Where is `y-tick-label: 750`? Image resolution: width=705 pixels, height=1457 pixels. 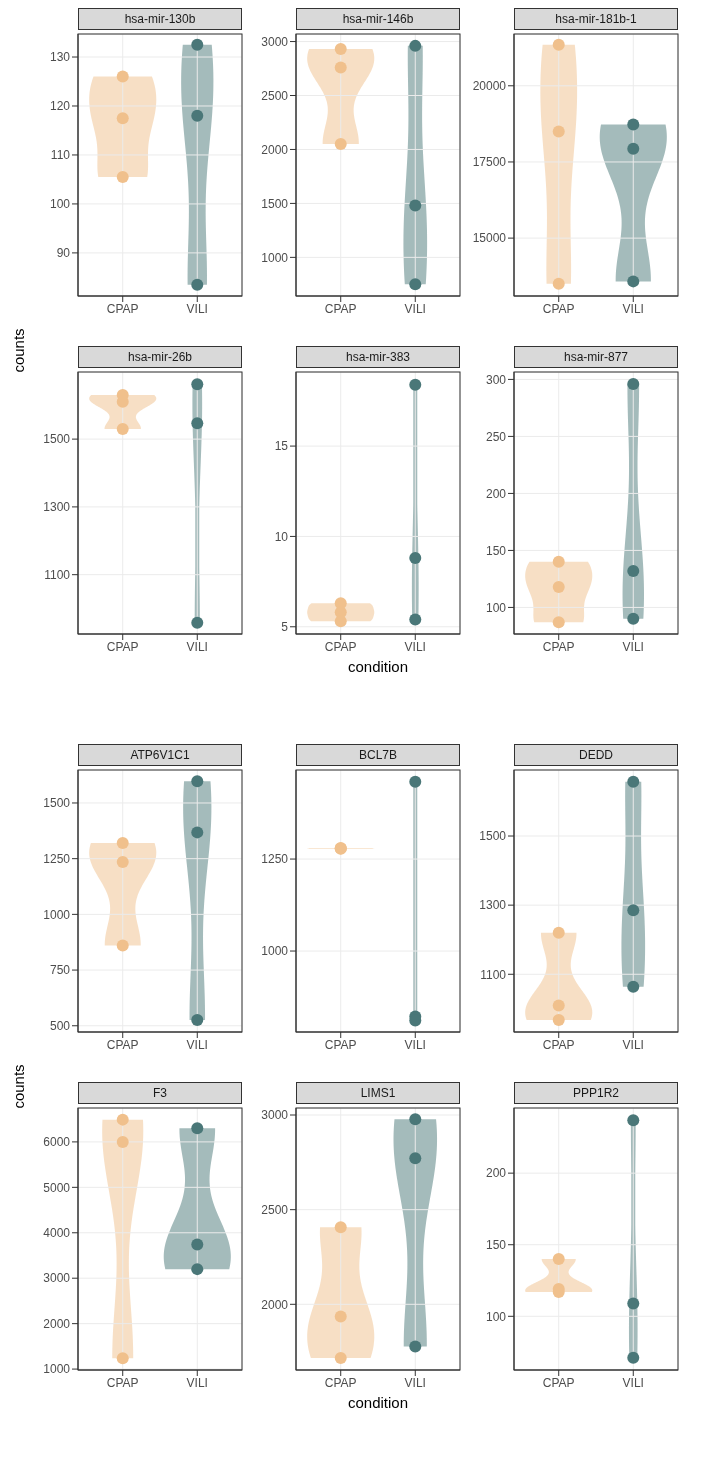
y-tick-label: 750 is located at coordinates (60, 970).